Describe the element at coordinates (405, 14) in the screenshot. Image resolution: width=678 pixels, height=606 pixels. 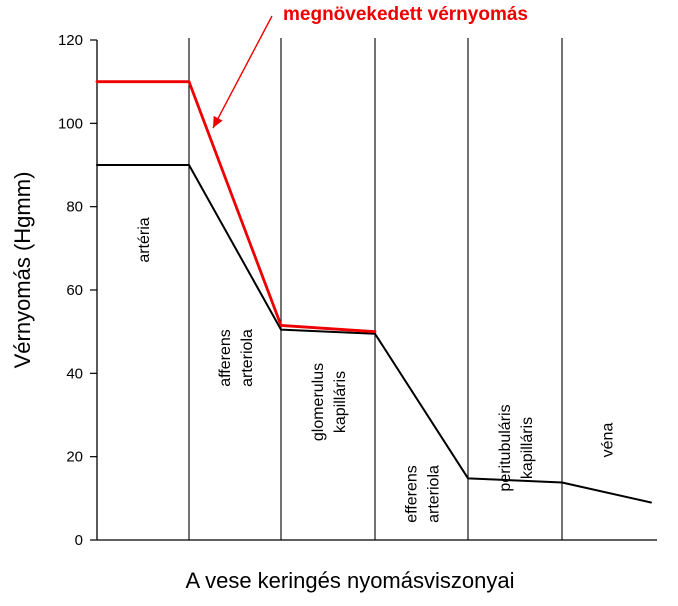
I see `annotation-text: megnövekedett vérnyomás` at that location.